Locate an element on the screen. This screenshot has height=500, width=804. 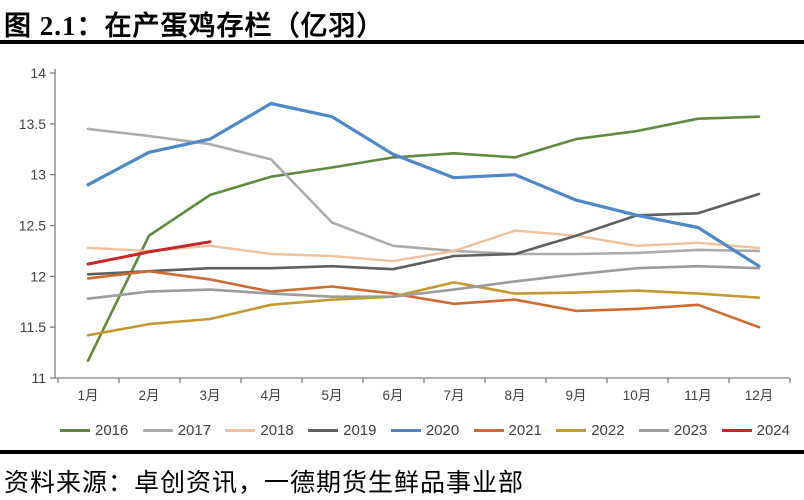
legend-item-2016: 2016 is located at coordinates (94, 430).